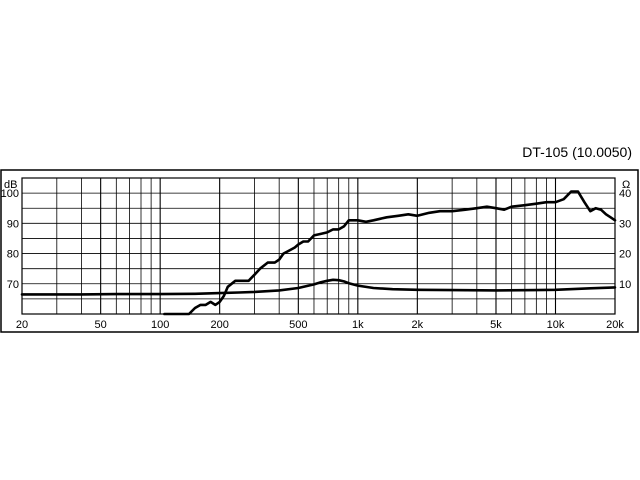 This screenshot has width=640, height=480. Describe the element at coordinates (13, 255) in the screenshot. I see `left-y-tick-label: 80` at that location.